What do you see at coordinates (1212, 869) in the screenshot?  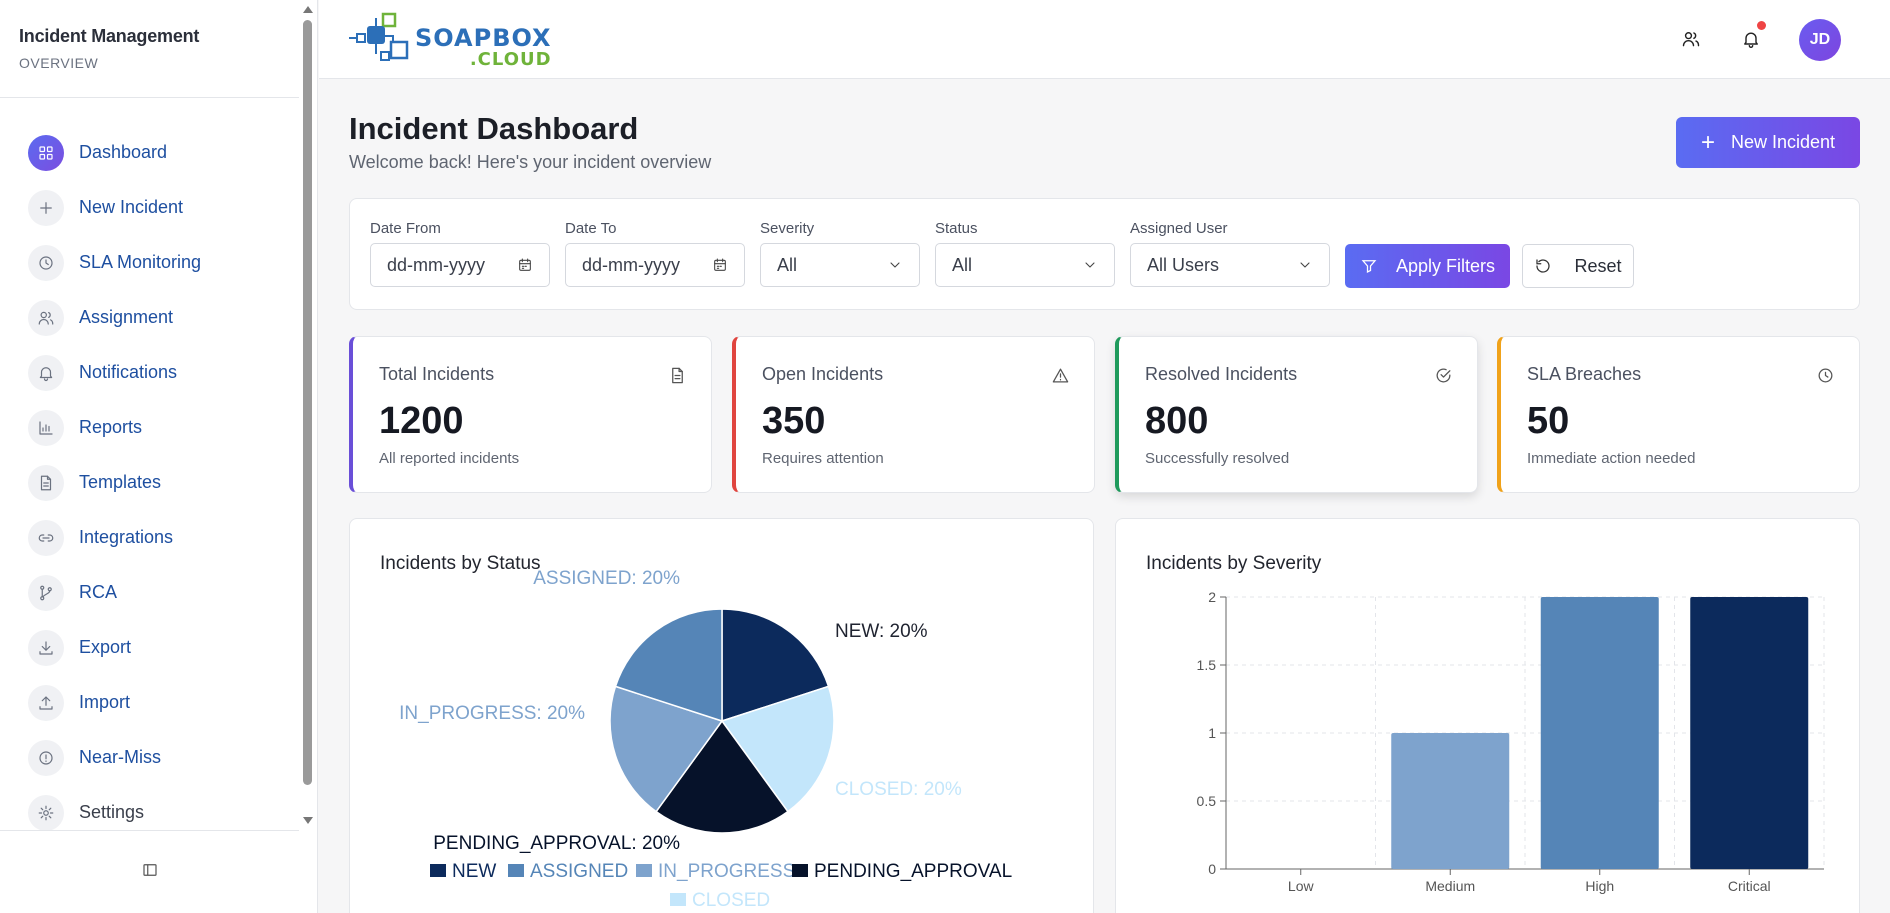 I see `y-tick-label: 0` at bounding box center [1212, 869].